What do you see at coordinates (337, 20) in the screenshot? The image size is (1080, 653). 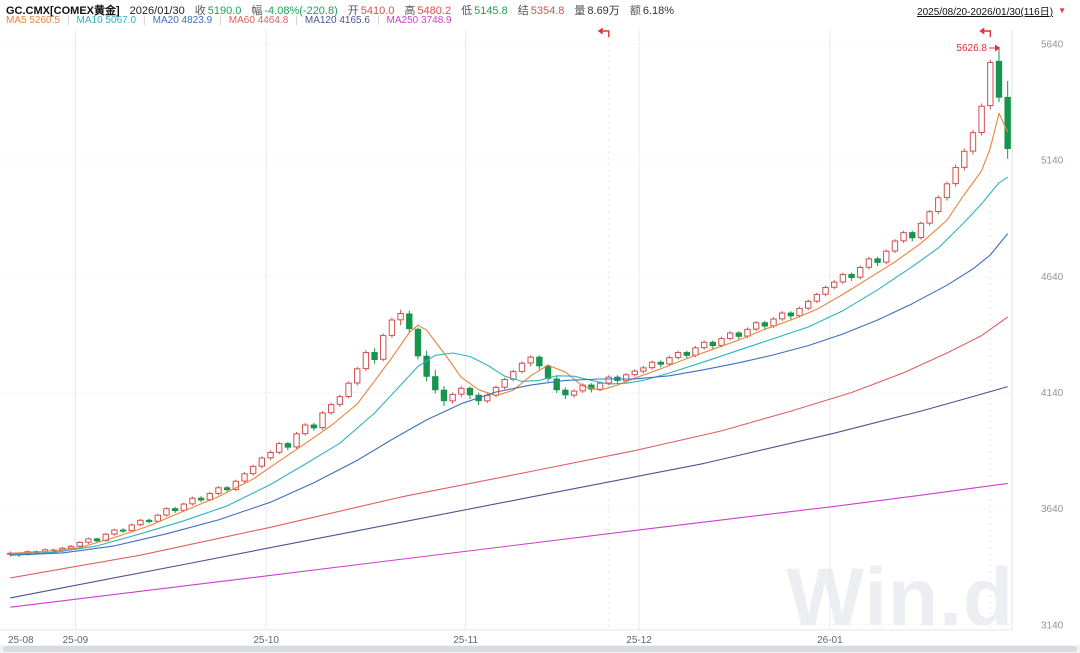 I see `ma-legend-item: MA120 4165.6` at bounding box center [337, 20].